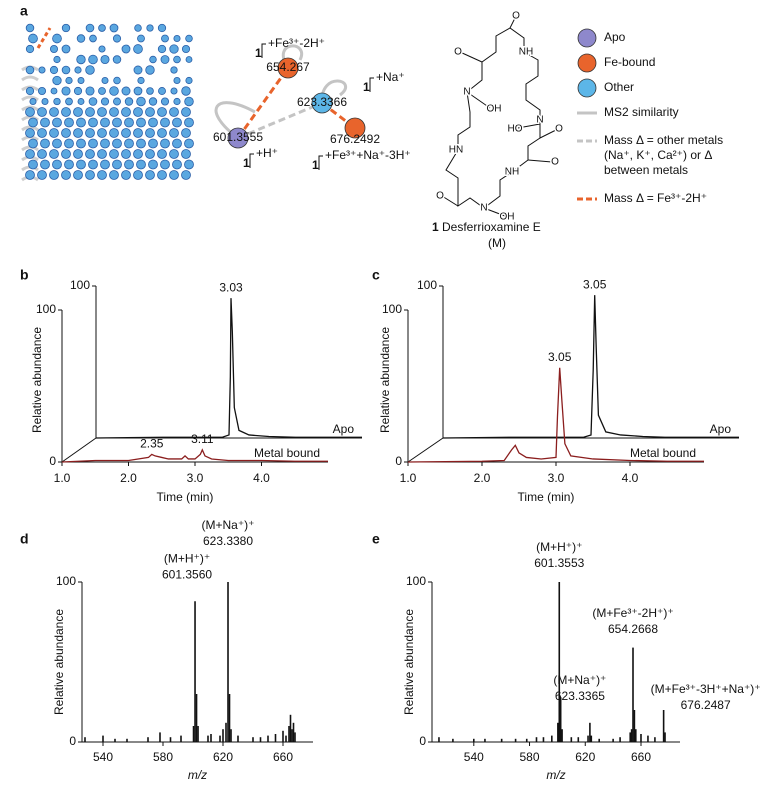 This screenshot has width=763, height=795. Describe the element at coordinates (376, 275) in the screenshot. I see `panel-label: c` at that location.